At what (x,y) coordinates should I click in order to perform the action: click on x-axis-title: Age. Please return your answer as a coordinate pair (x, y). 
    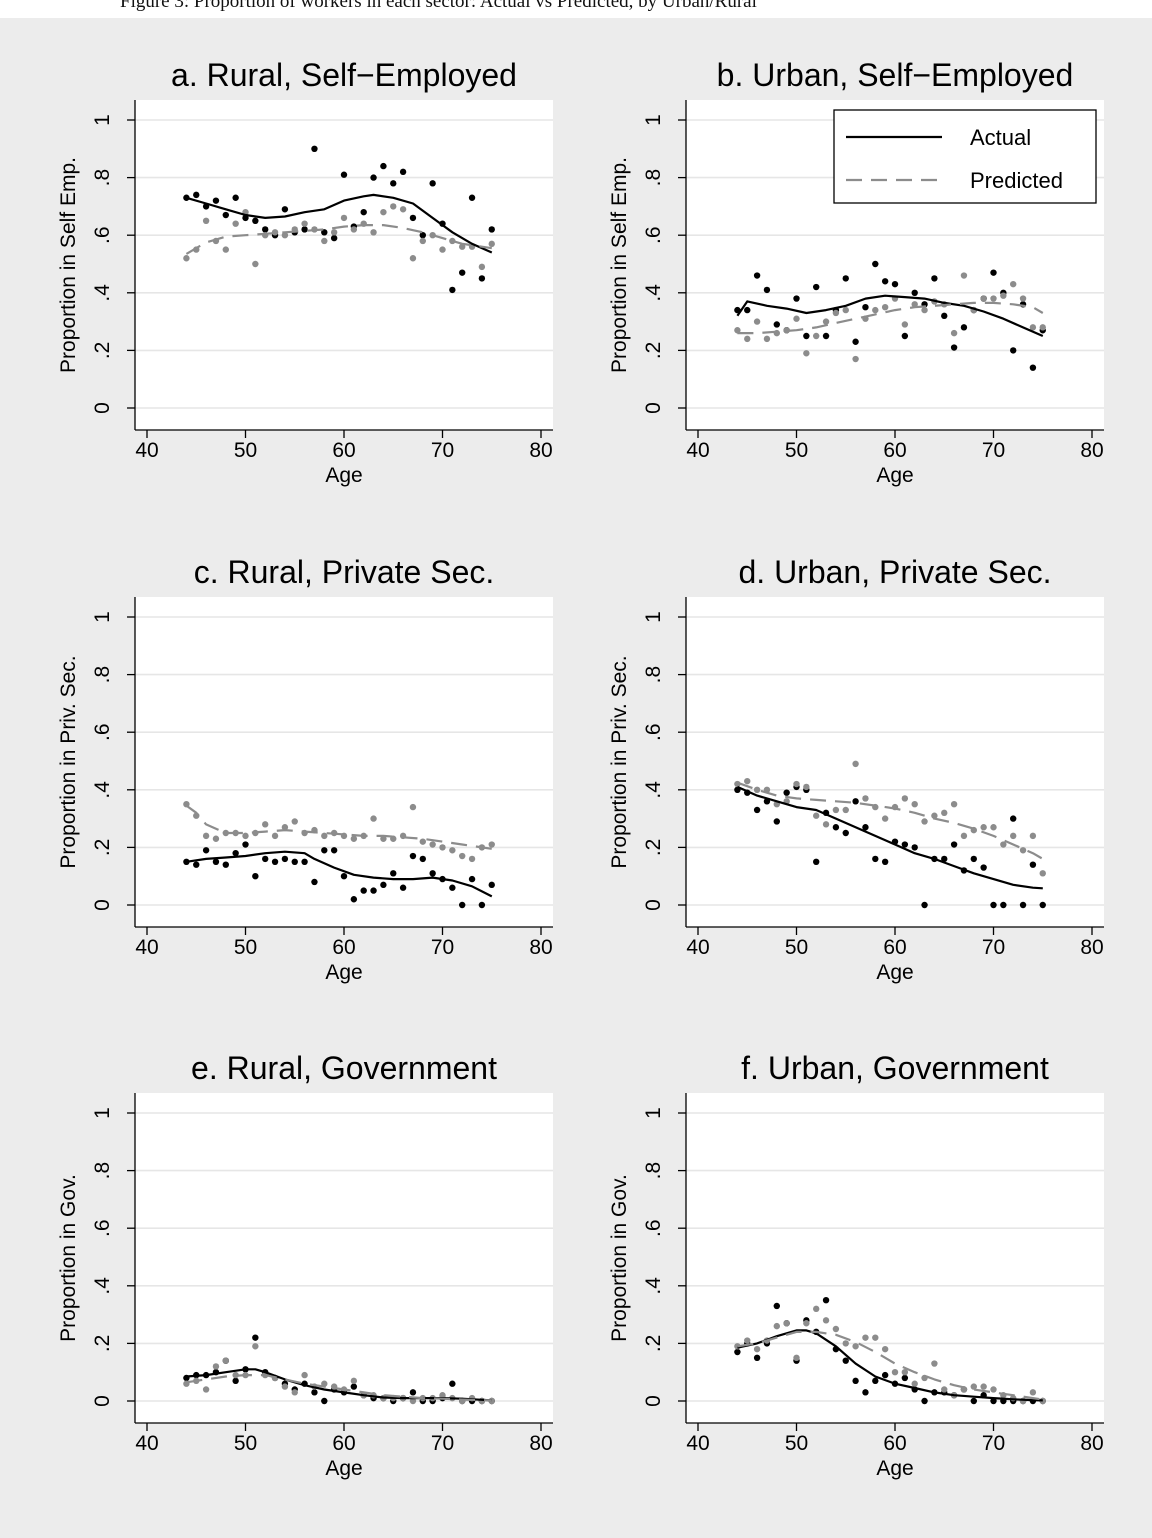
    Looking at the image, I should click on (894, 475).